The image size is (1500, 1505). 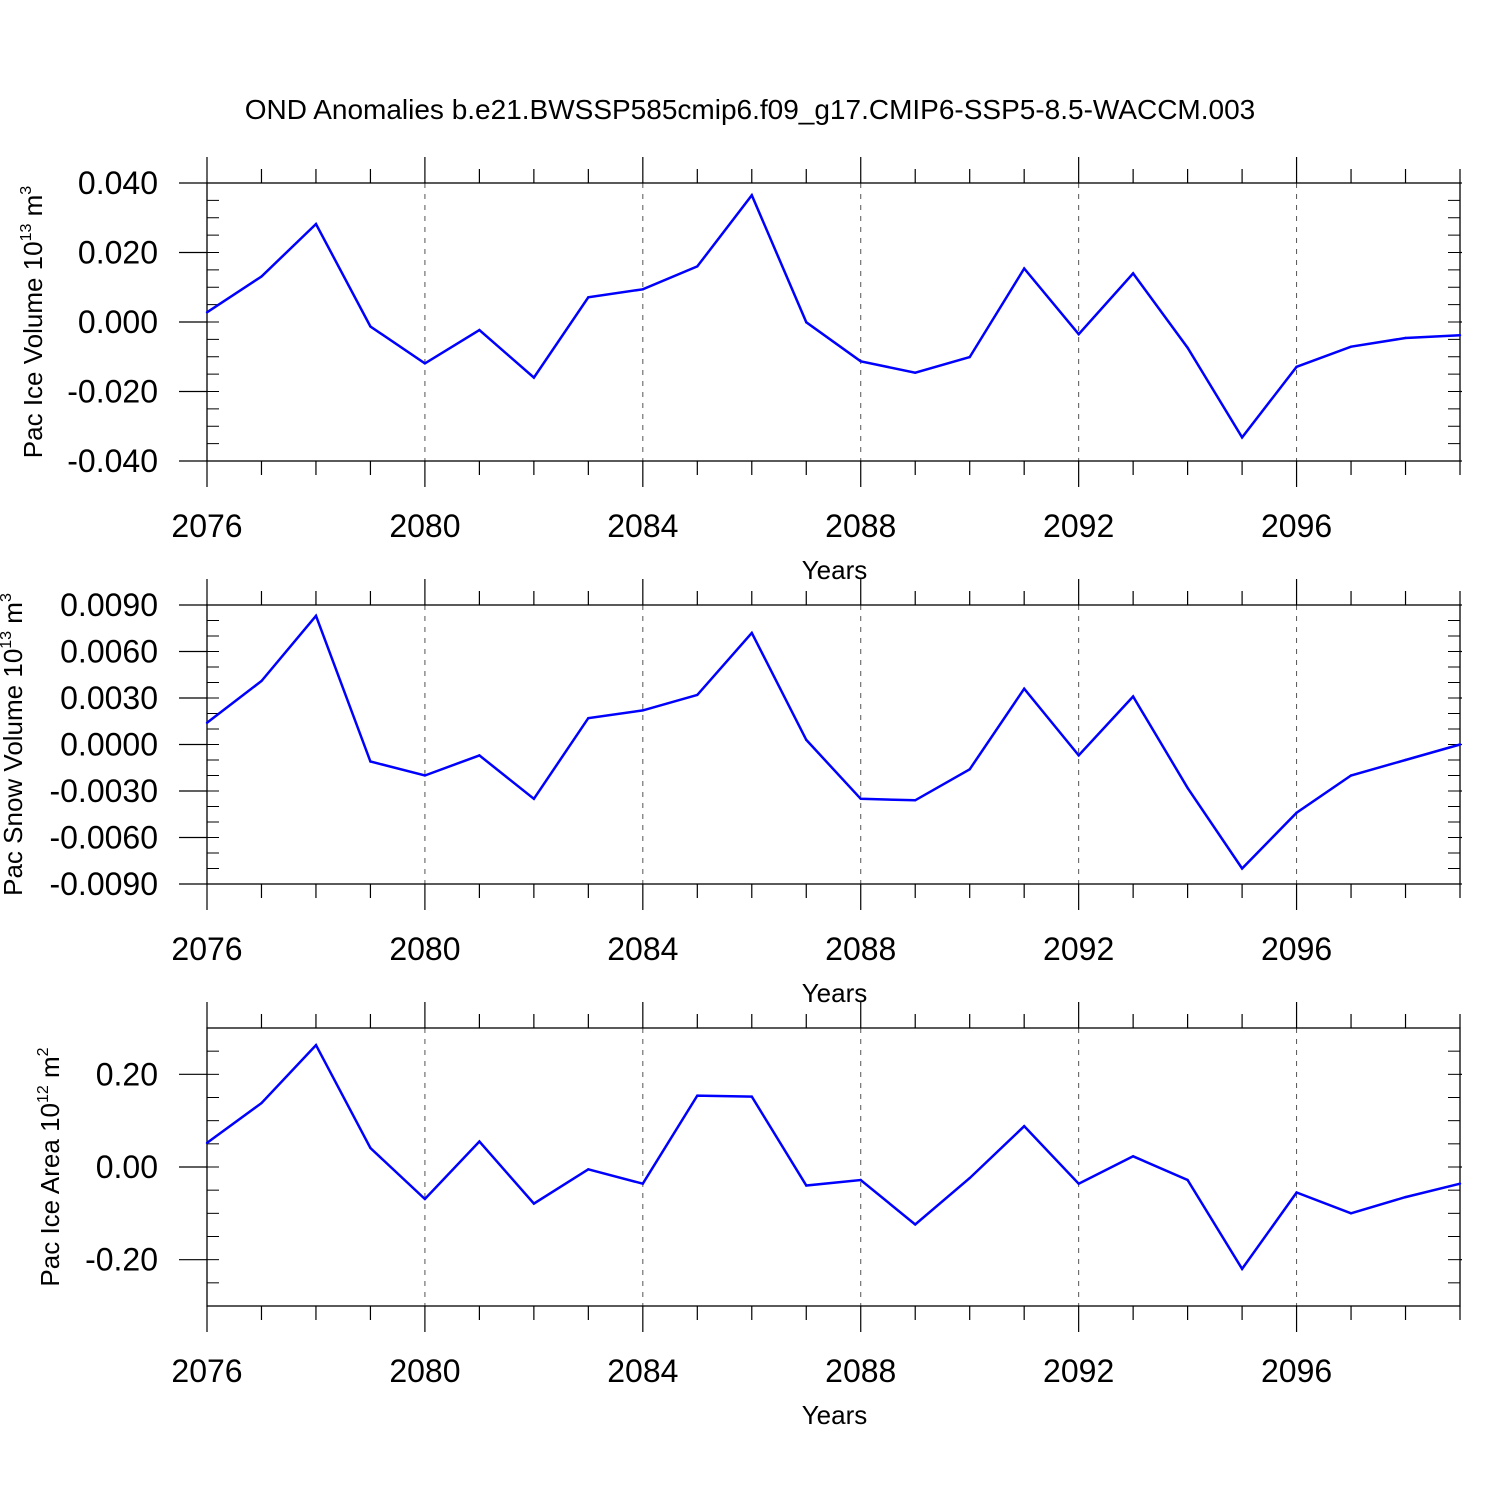 What do you see at coordinates (109, 652) in the screenshot?
I see `y-tick-label: 0.0060` at bounding box center [109, 652].